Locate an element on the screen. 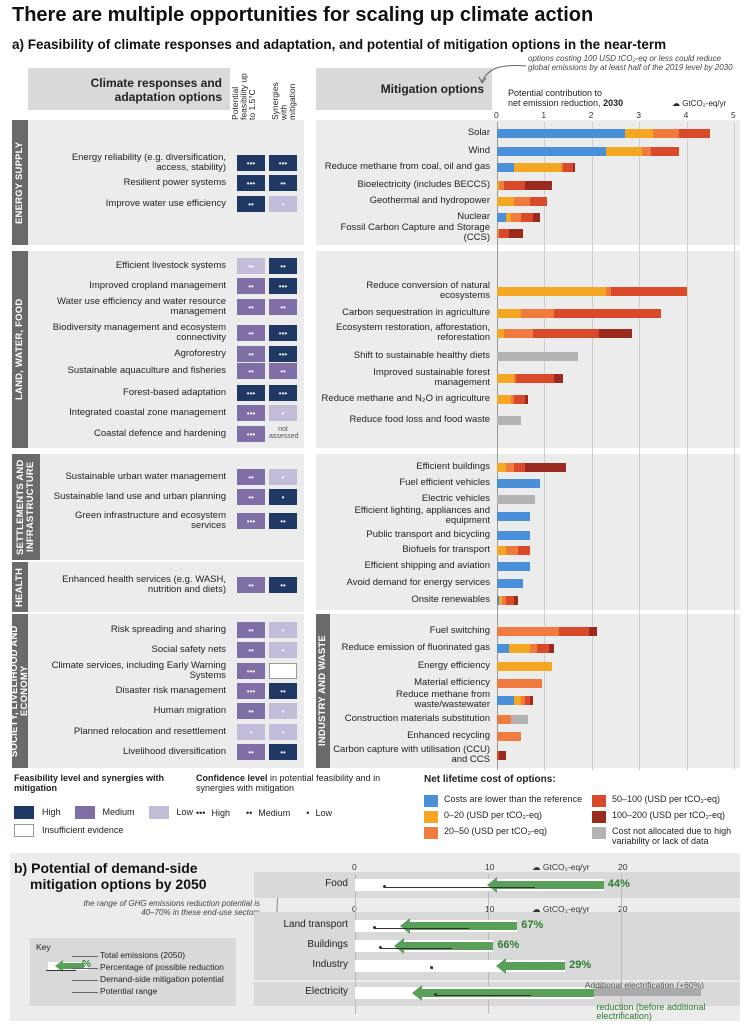  col-feasibility-label: Potential feasibility up to 1.5°C is located at coordinates (244, 96).